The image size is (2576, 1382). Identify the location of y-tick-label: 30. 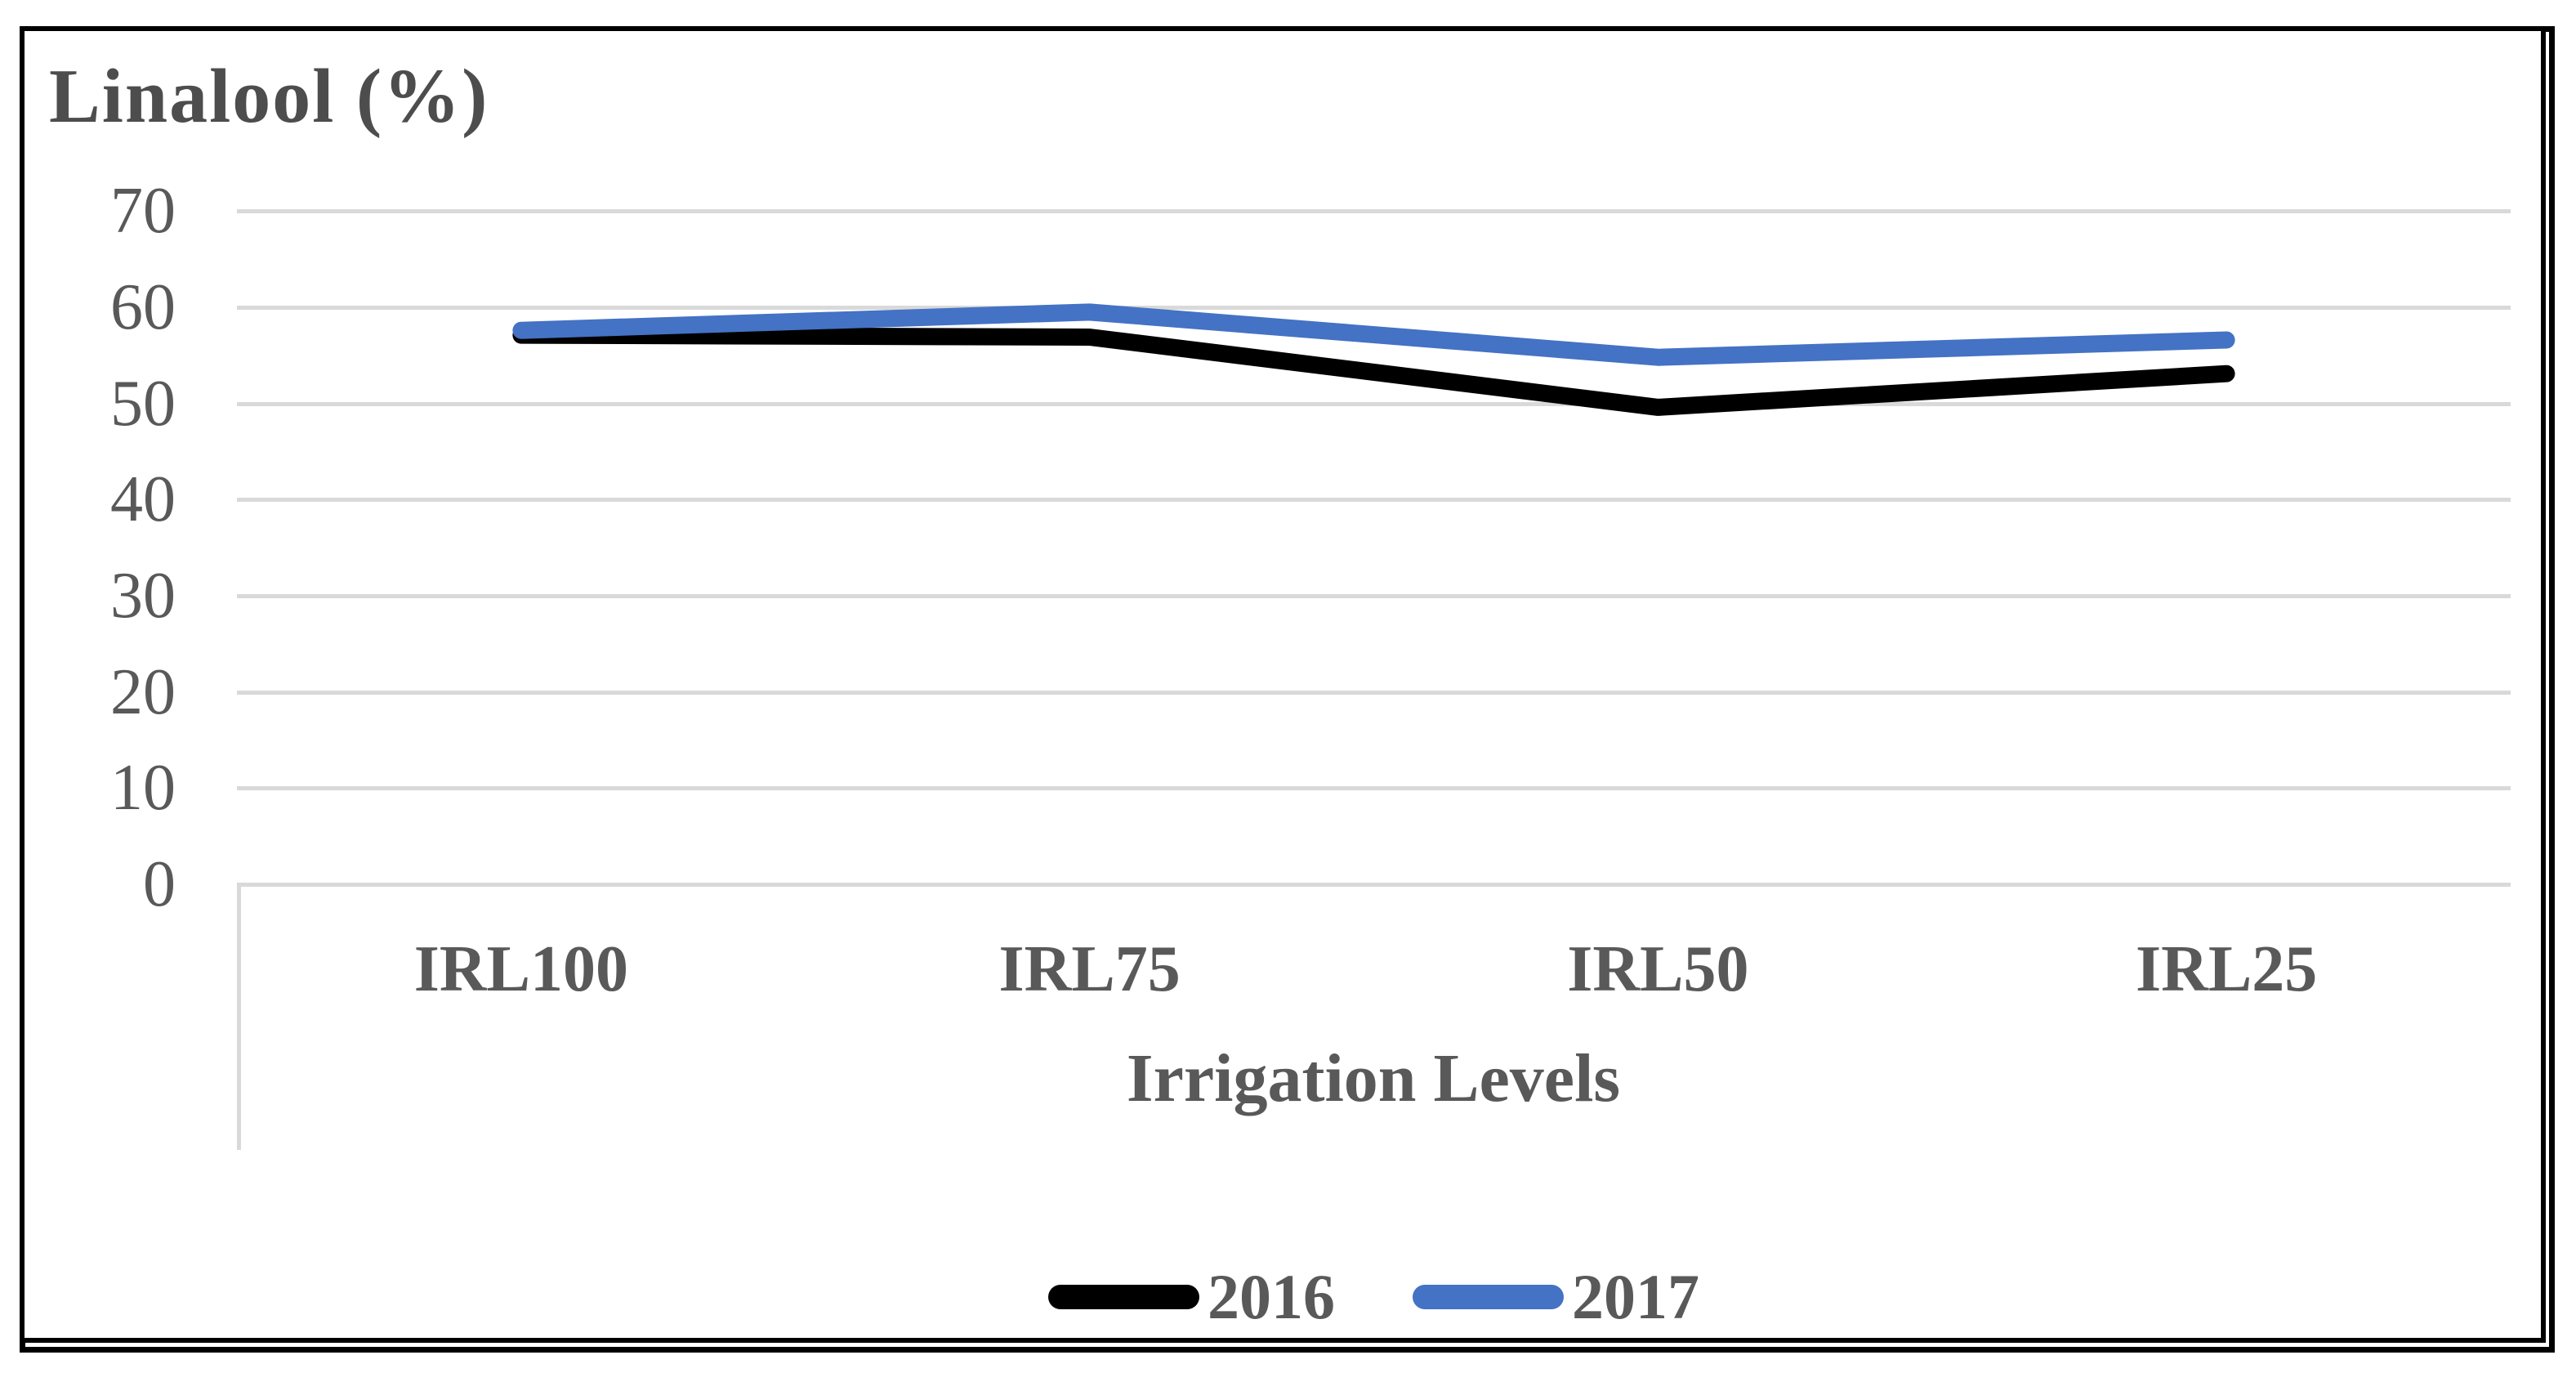
(143, 595).